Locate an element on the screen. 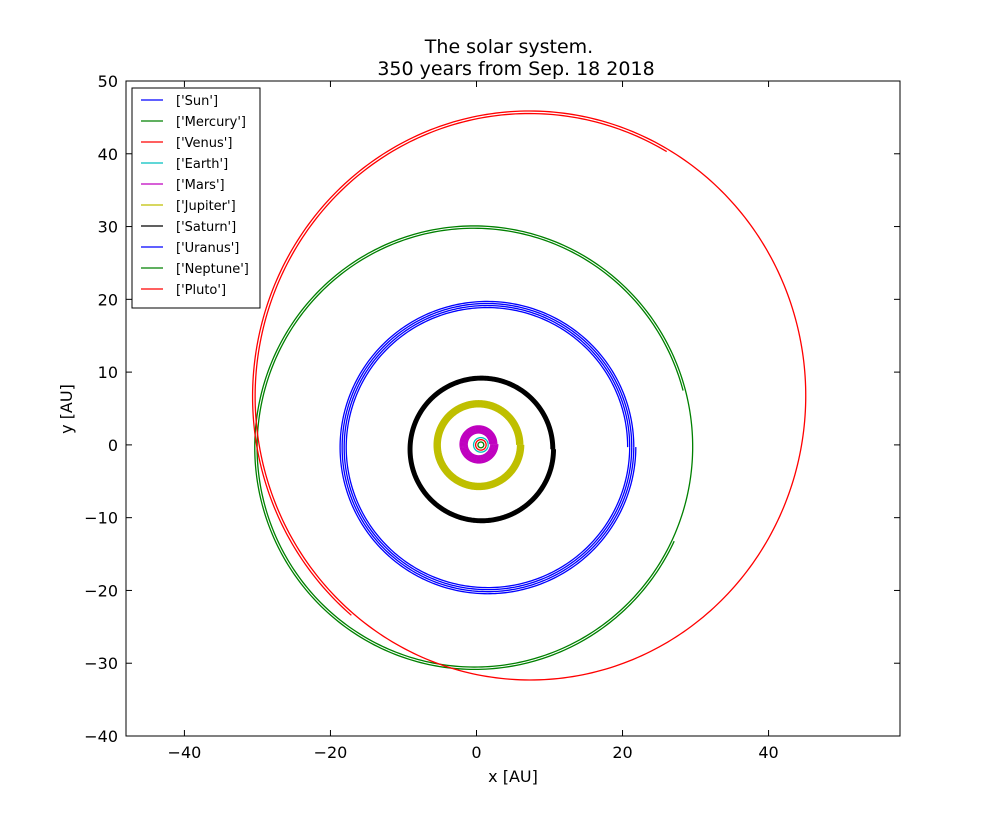 The width and height of the screenshot is (1000, 818). y-tick-label: −10 is located at coordinates (101, 518).